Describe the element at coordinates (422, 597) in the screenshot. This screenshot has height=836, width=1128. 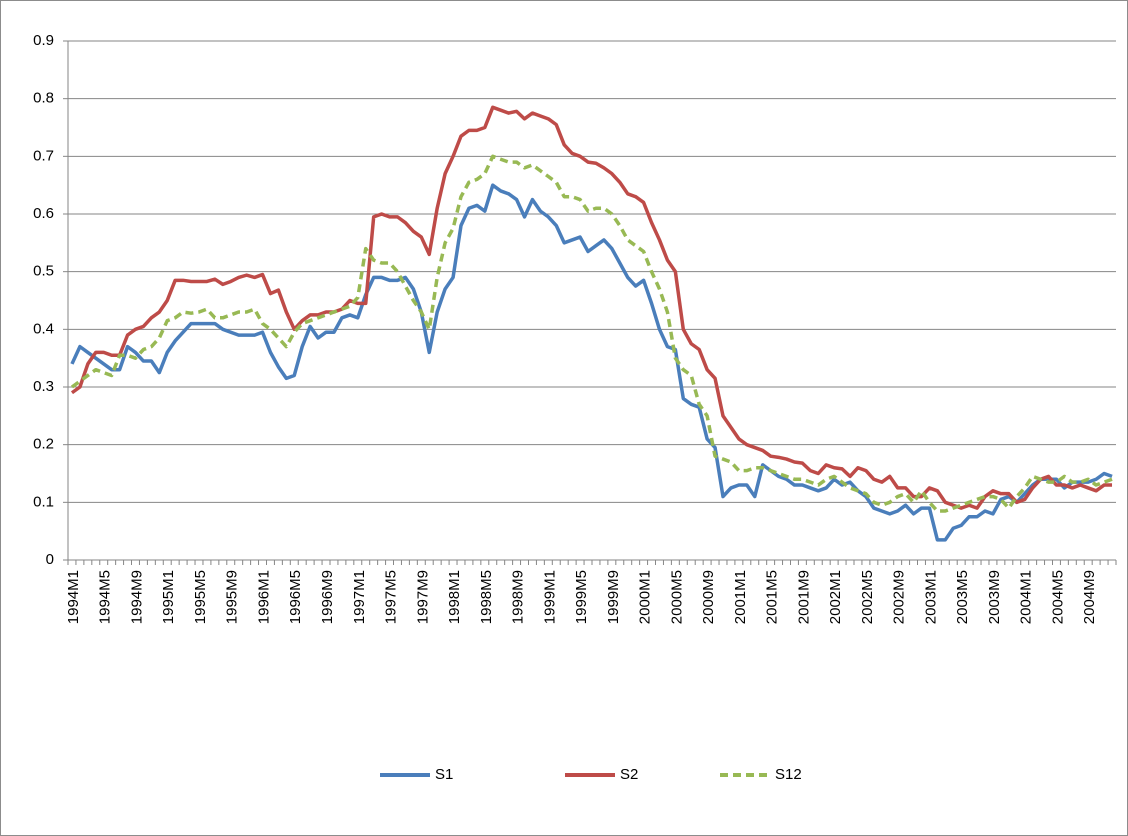
I see `x-tick-label: 1997M9` at that location.